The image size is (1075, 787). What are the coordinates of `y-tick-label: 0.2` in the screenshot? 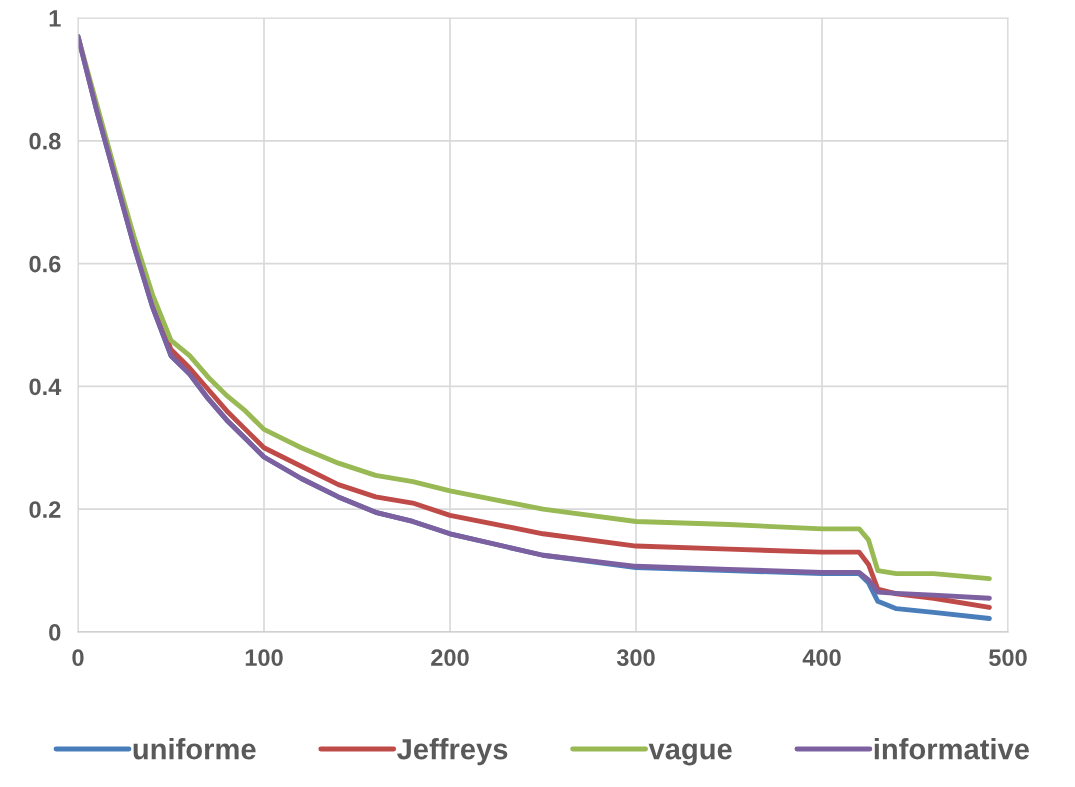 It's located at (45, 509).